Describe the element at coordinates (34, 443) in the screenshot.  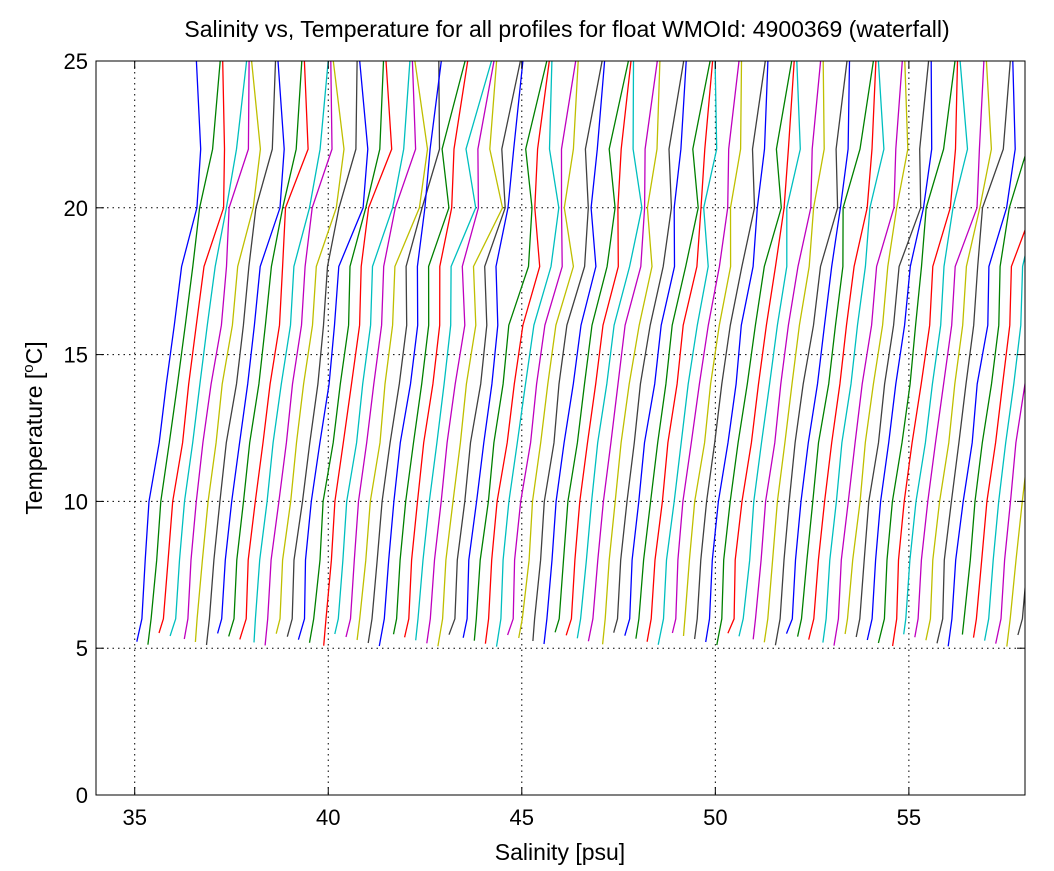
I see `y-axis-label-prefix: Temperature [` at that location.